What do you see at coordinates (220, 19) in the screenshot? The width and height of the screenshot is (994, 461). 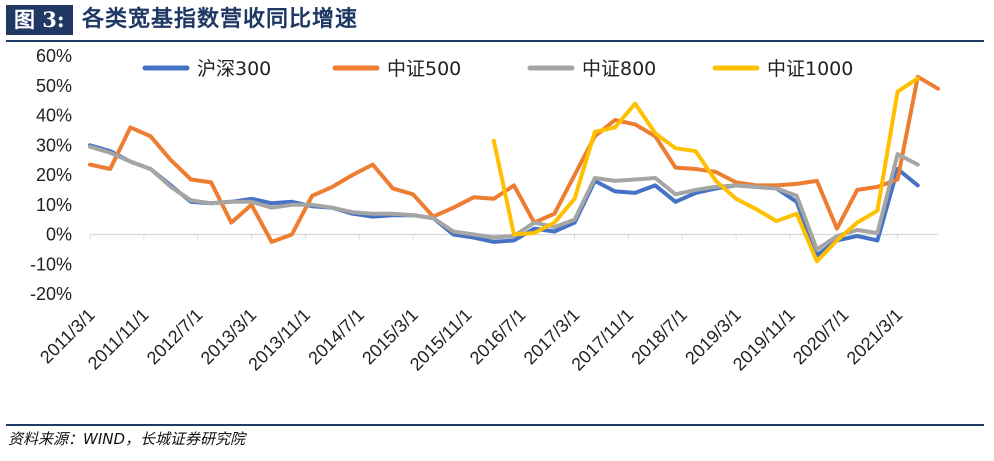 I see `figure-title: 各类宽基指数营收同比增速` at bounding box center [220, 19].